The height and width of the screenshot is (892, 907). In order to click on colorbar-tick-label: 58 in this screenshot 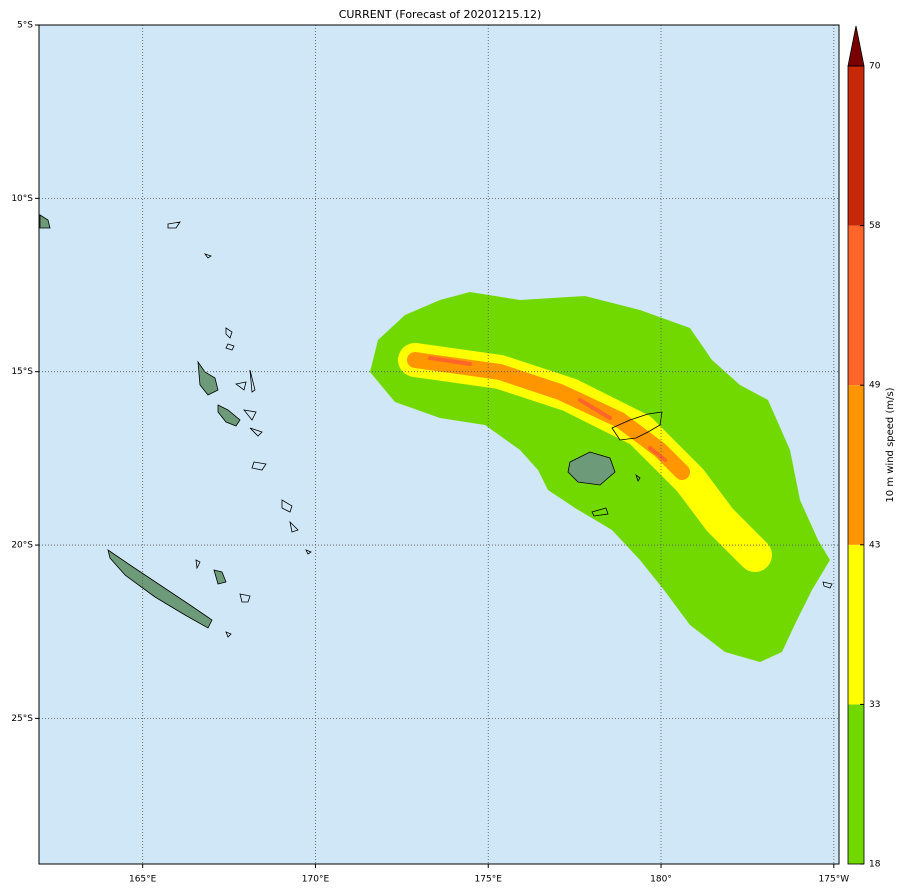, I will do `click(875, 226)`.